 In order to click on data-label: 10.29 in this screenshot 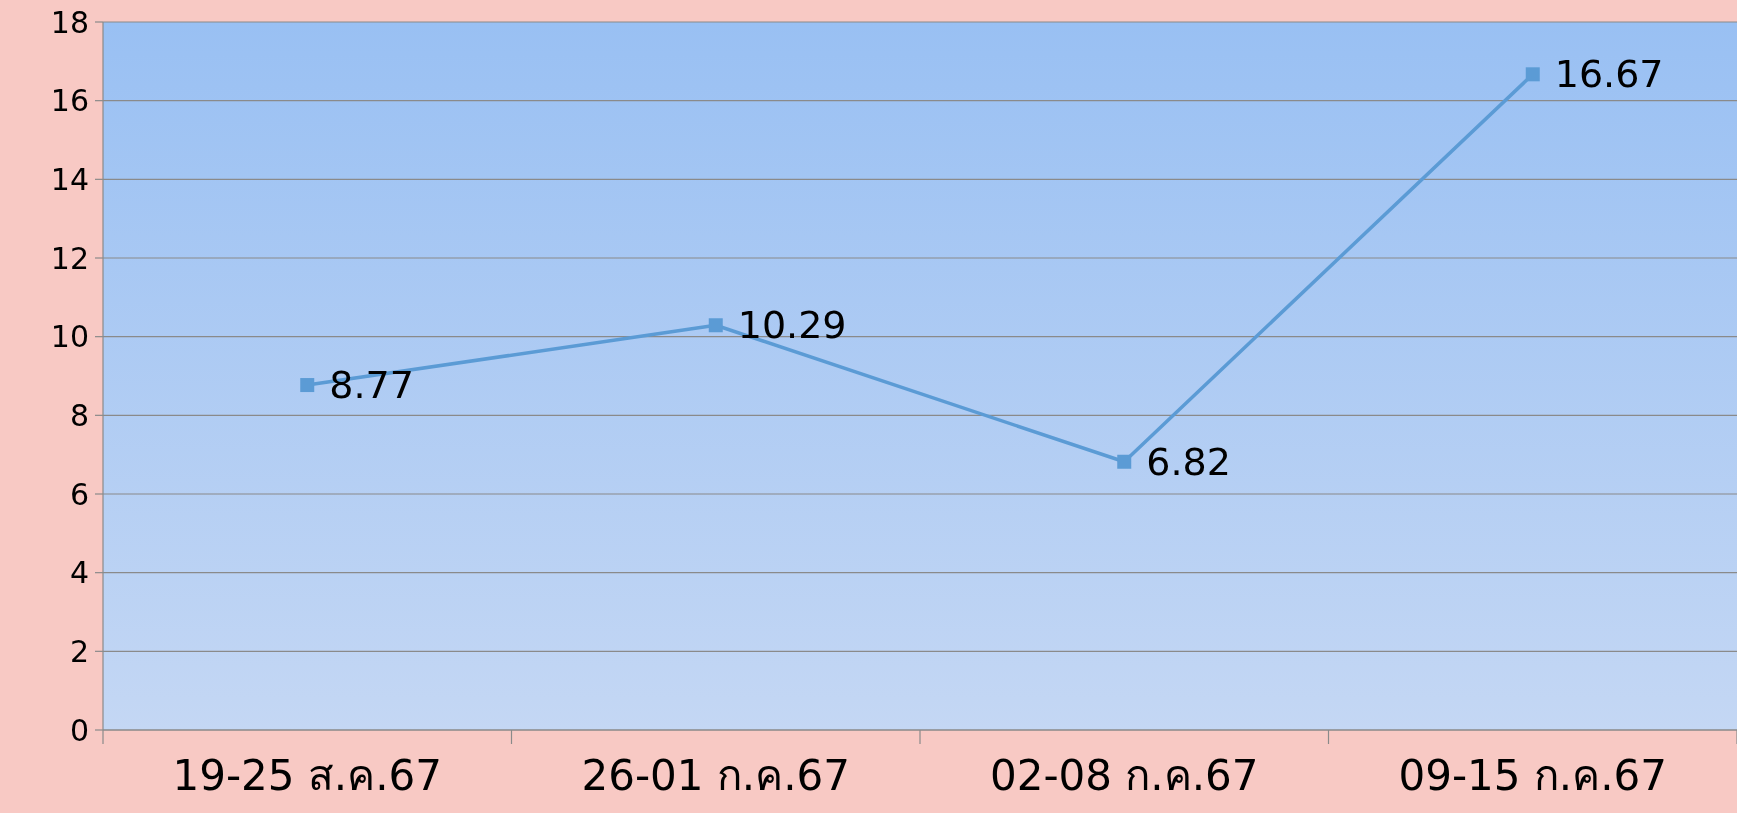, I will do `click(792, 325)`.